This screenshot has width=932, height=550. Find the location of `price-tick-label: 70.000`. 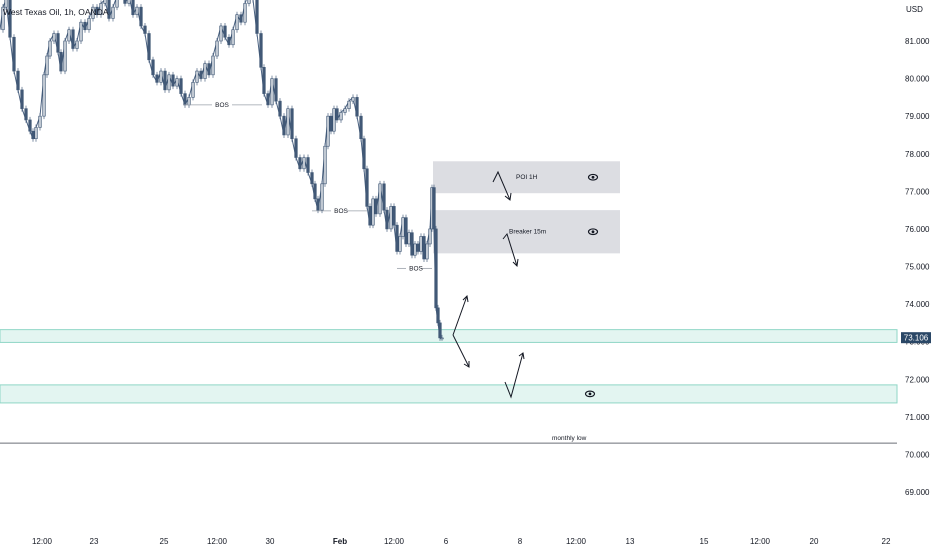

price-tick-label: 70.000 is located at coordinates (917, 454).